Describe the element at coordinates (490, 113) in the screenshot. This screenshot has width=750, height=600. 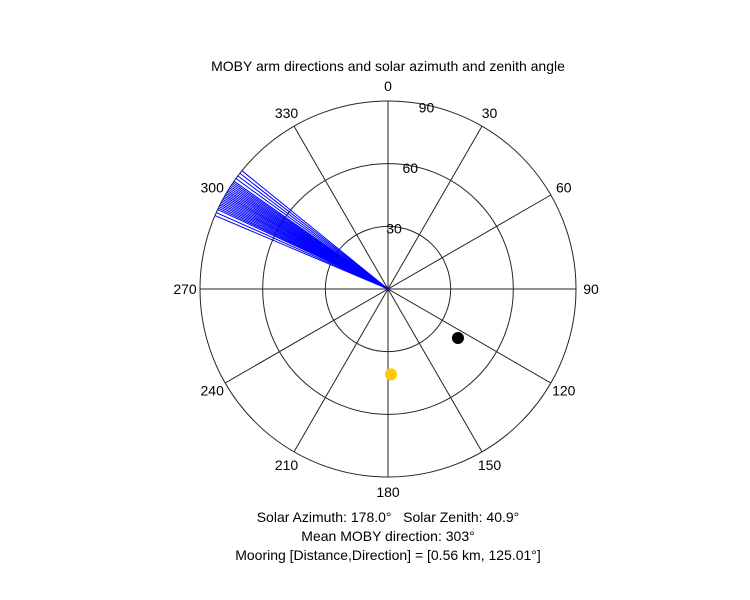
I see `angle-tick-label: 30` at that location.